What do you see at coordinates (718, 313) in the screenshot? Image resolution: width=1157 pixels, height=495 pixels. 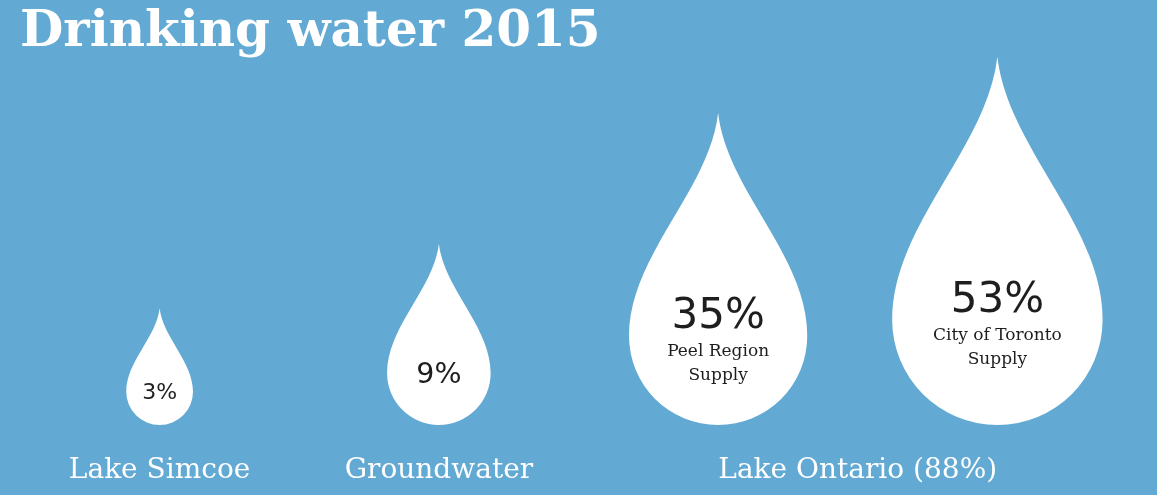 I see `data-label: 35%` at bounding box center [718, 313].